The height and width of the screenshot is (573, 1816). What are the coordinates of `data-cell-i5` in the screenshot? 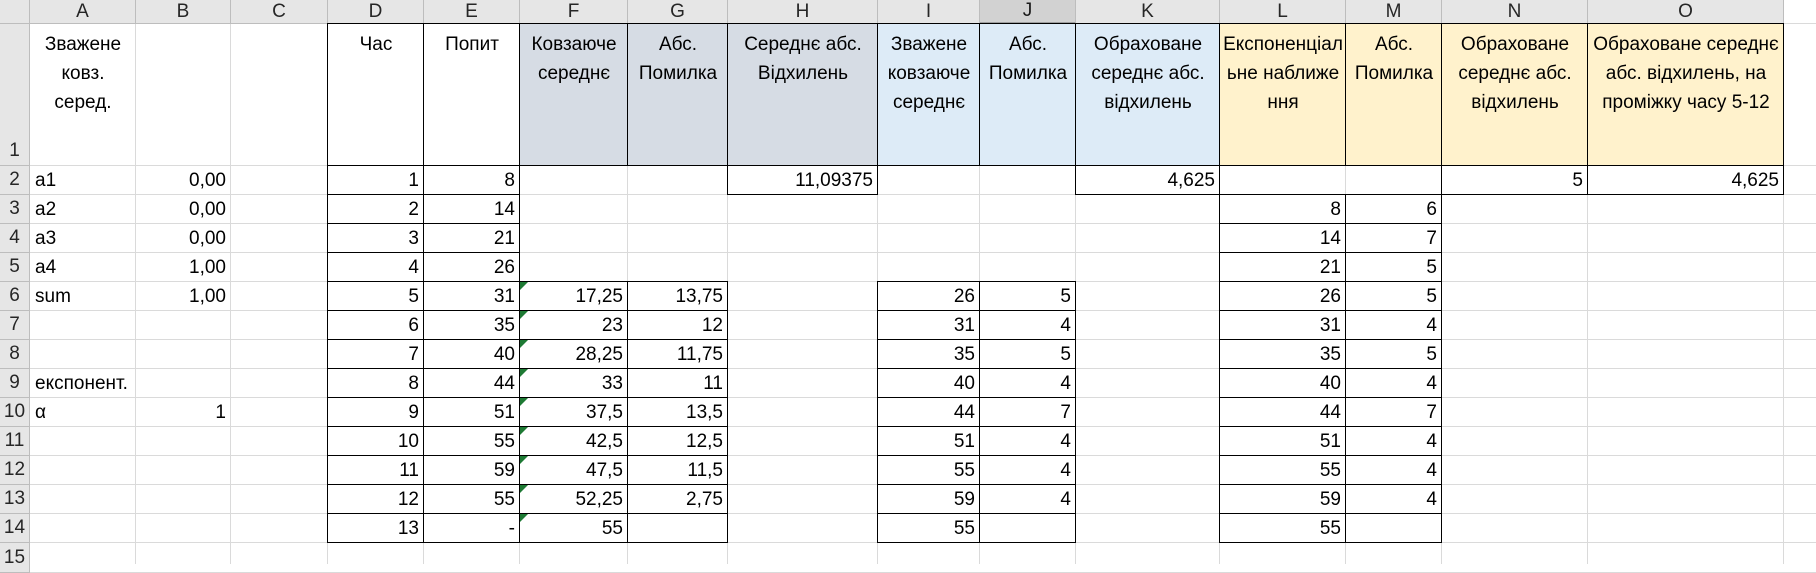 It's located at (929, 267).